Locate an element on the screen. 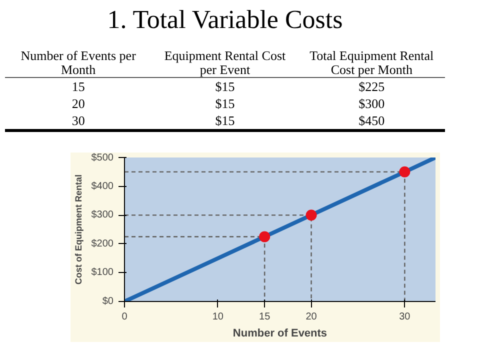 This screenshot has width=480, height=360. text: Number of Events per Month is located at coordinates (78, 63).